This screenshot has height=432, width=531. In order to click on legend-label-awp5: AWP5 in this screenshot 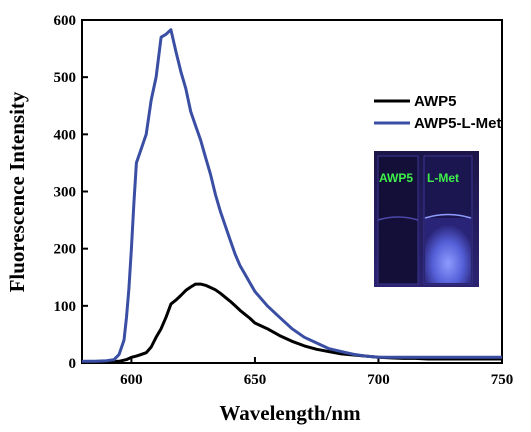, I will do `click(435, 101)`.